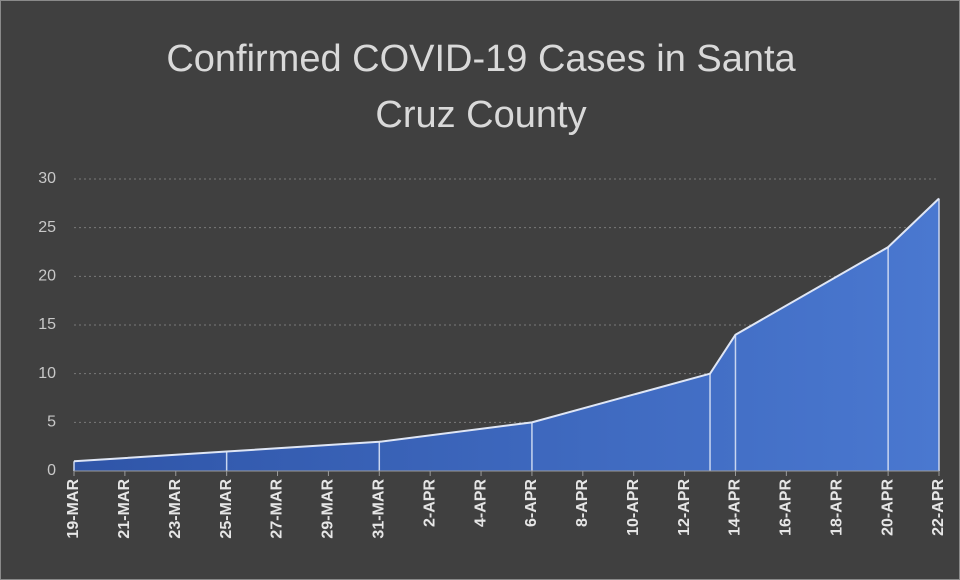  Describe the element at coordinates (47, 373) in the screenshot. I see `y-tick-label: 10` at that location.